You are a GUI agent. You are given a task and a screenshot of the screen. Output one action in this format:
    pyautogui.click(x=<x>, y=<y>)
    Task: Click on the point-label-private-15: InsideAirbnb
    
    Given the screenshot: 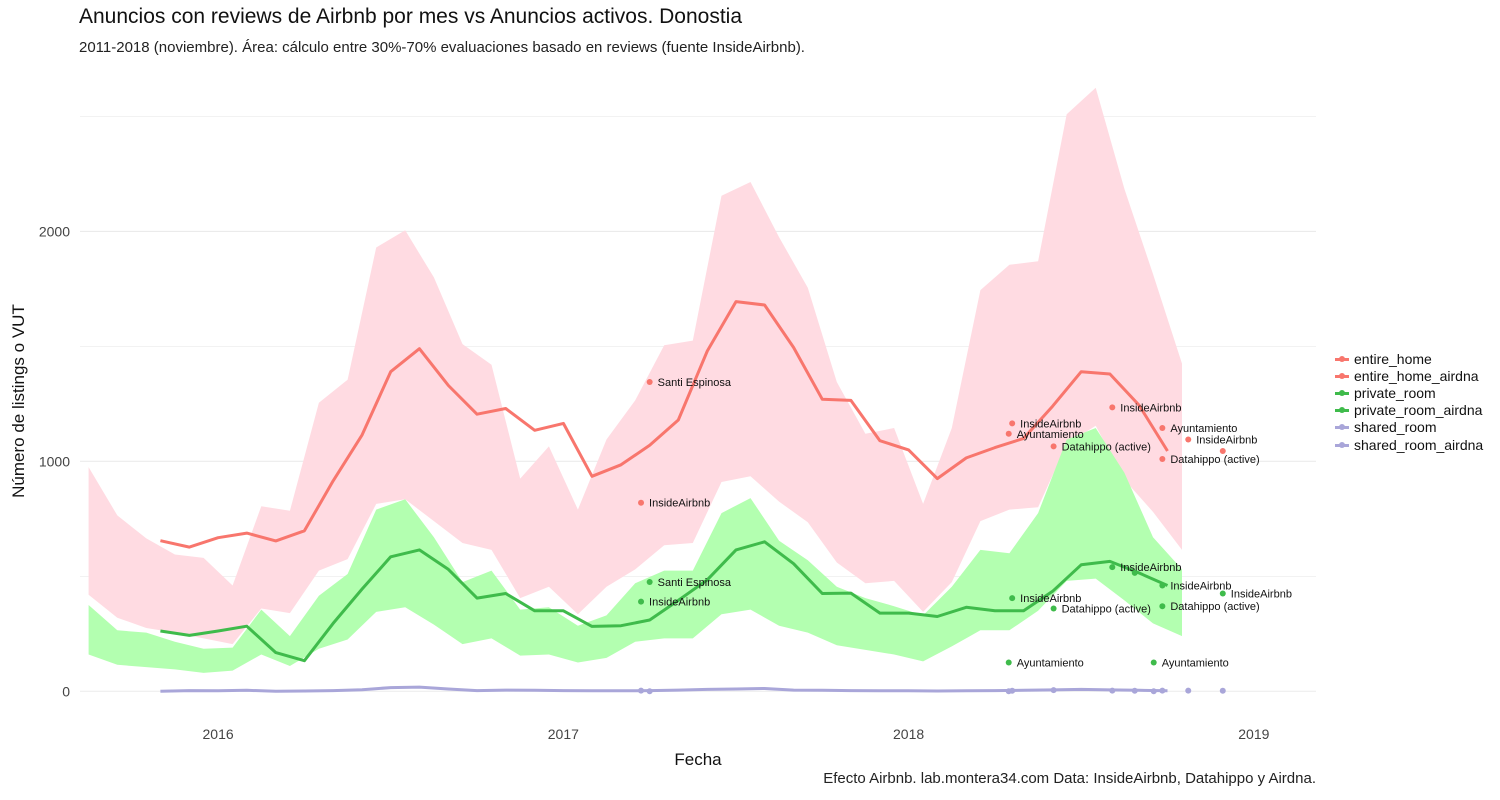 What is the action you would take?
    pyautogui.click(x=1150, y=568)
    